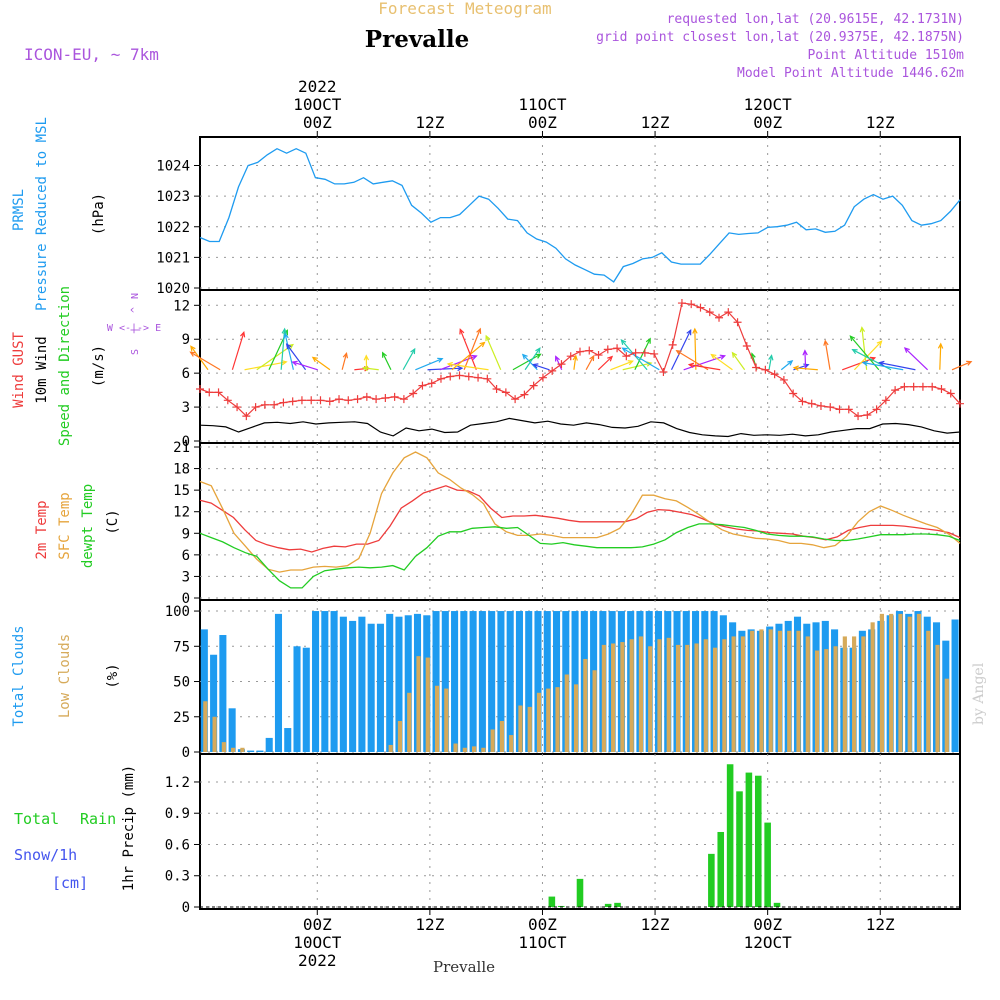 This screenshot has width=1000, height=1000. What do you see at coordinates (317, 924) in the screenshot?
I see `bottom-hour-label: 00Z` at bounding box center [317, 924].